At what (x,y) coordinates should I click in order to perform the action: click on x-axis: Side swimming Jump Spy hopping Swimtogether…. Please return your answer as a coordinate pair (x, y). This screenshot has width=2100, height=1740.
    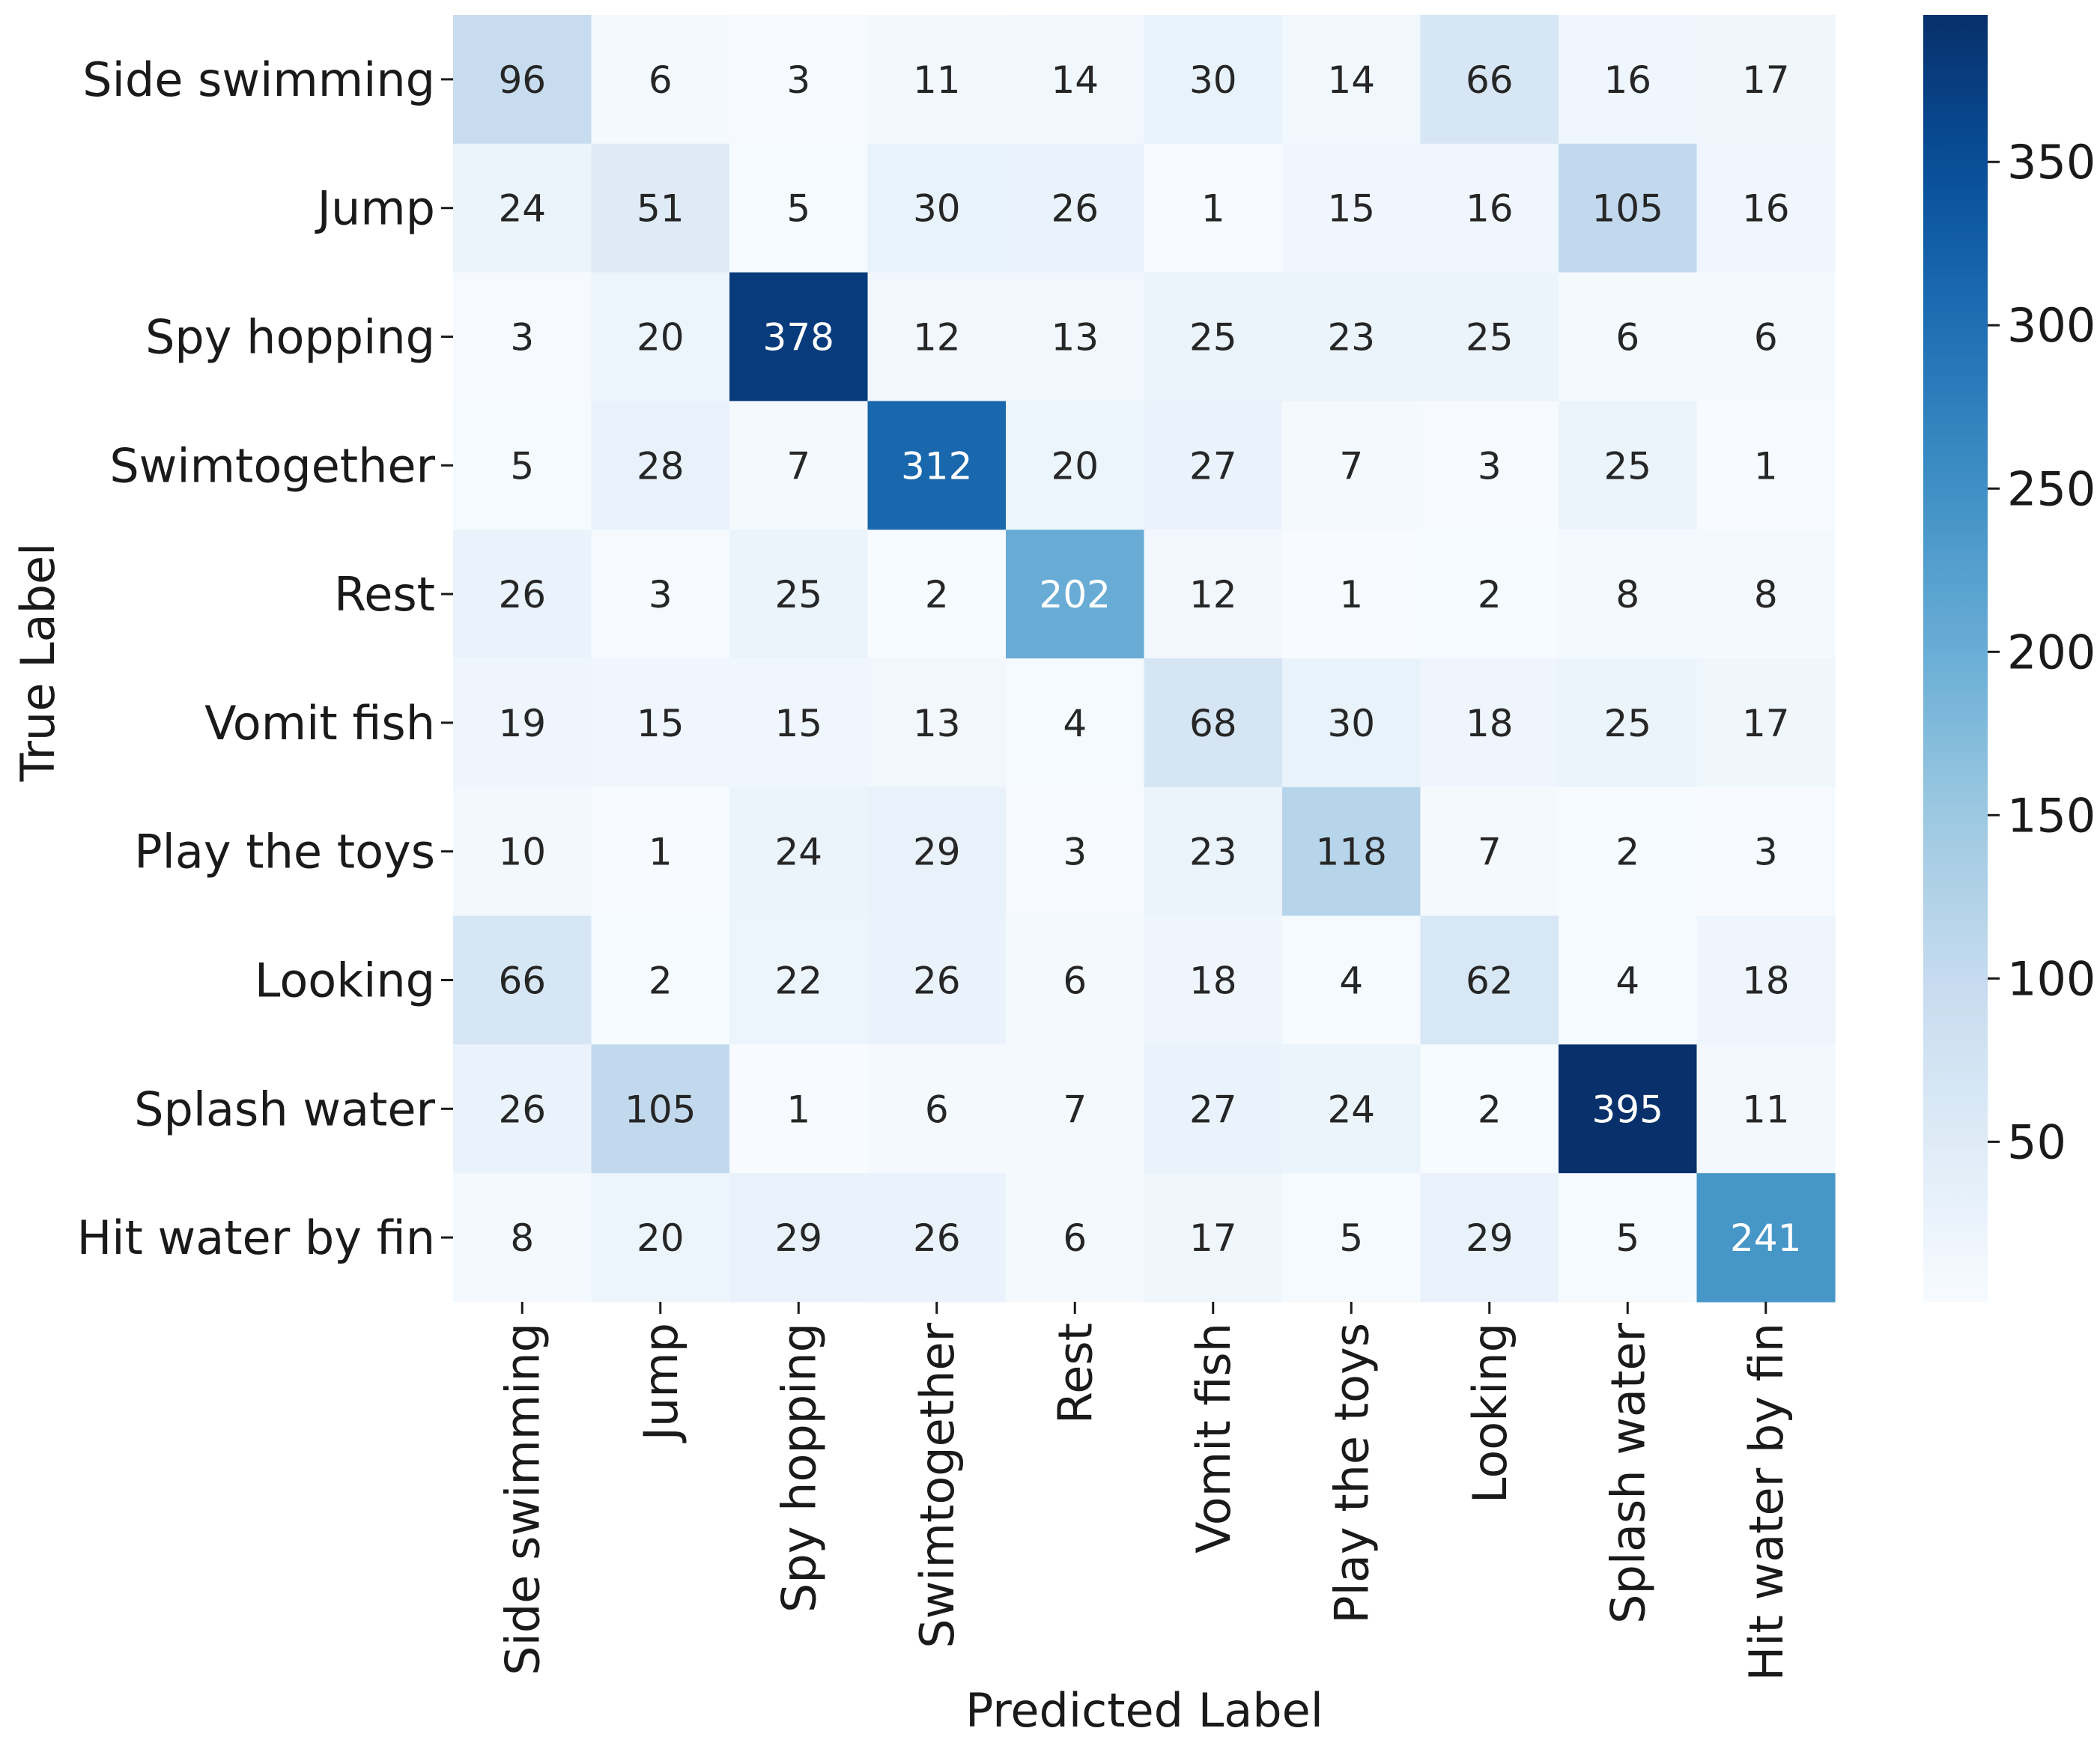
    Looking at the image, I should click on (1144, 1491).